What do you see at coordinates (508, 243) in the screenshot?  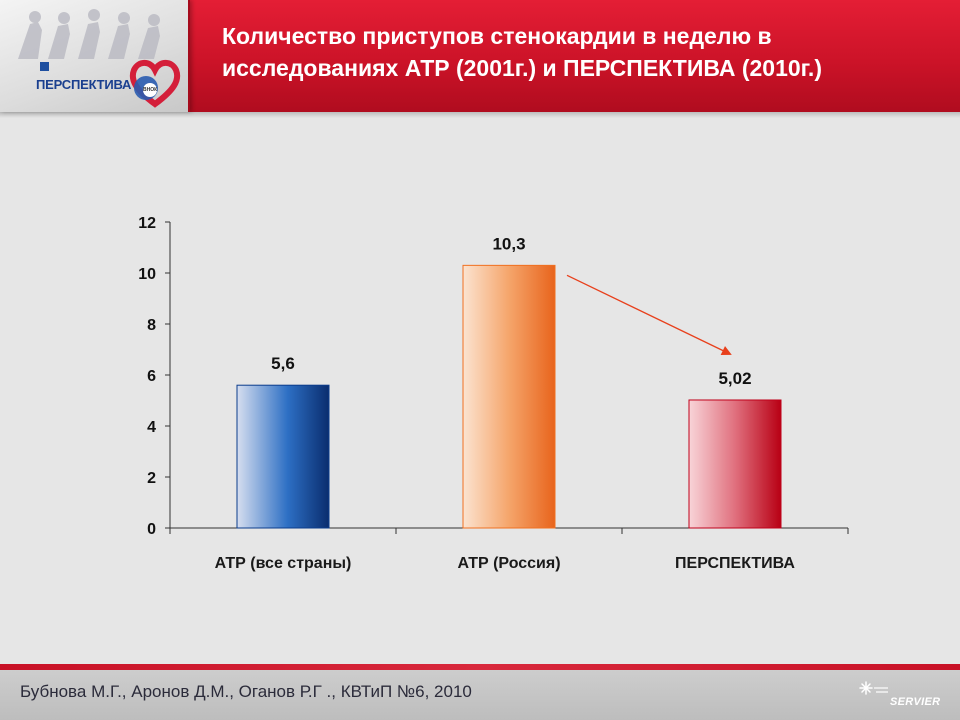 I see `bar-value-label: 10,3` at bounding box center [508, 243].